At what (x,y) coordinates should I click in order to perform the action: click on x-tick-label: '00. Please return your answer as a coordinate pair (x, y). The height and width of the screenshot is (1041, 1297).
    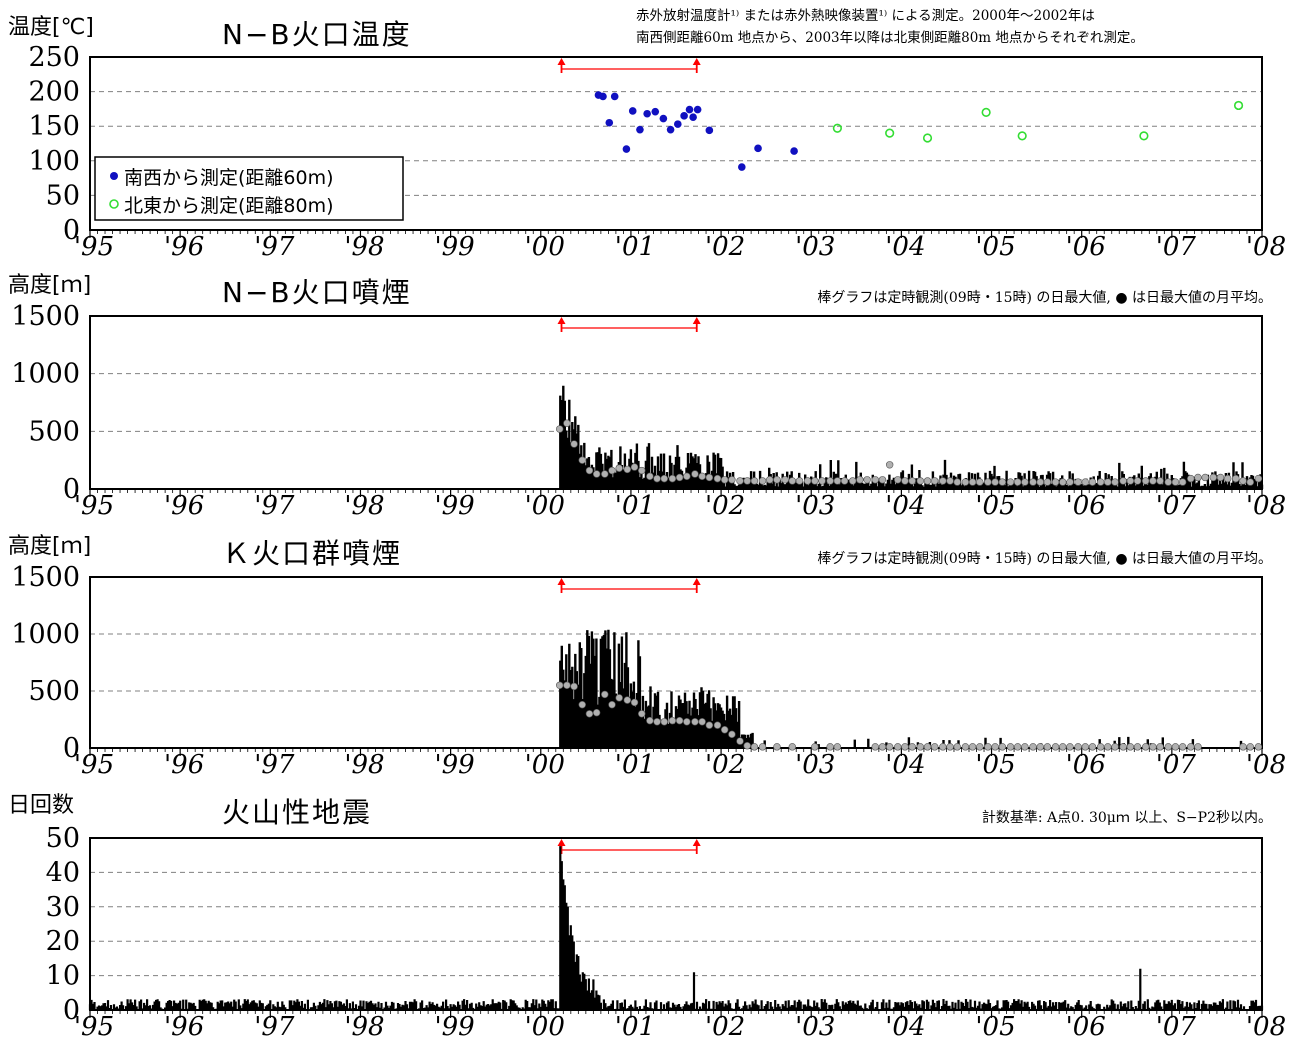
    Looking at the image, I should click on (545, 765).